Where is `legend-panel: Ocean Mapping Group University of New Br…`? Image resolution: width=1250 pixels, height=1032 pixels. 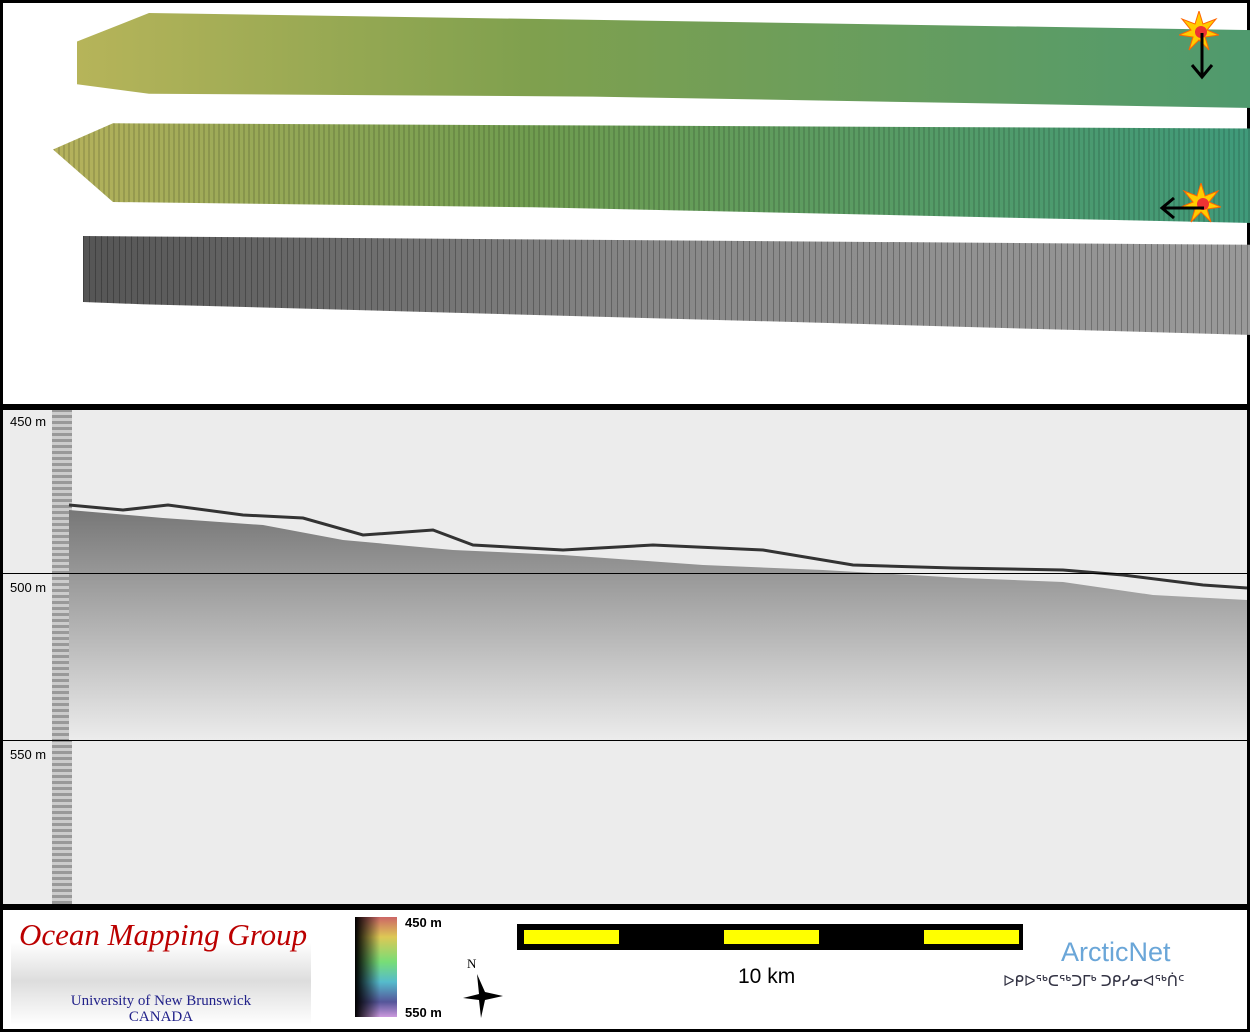
legend-panel: Ocean Mapping Group University of New Br… is located at coordinates (625, 969).